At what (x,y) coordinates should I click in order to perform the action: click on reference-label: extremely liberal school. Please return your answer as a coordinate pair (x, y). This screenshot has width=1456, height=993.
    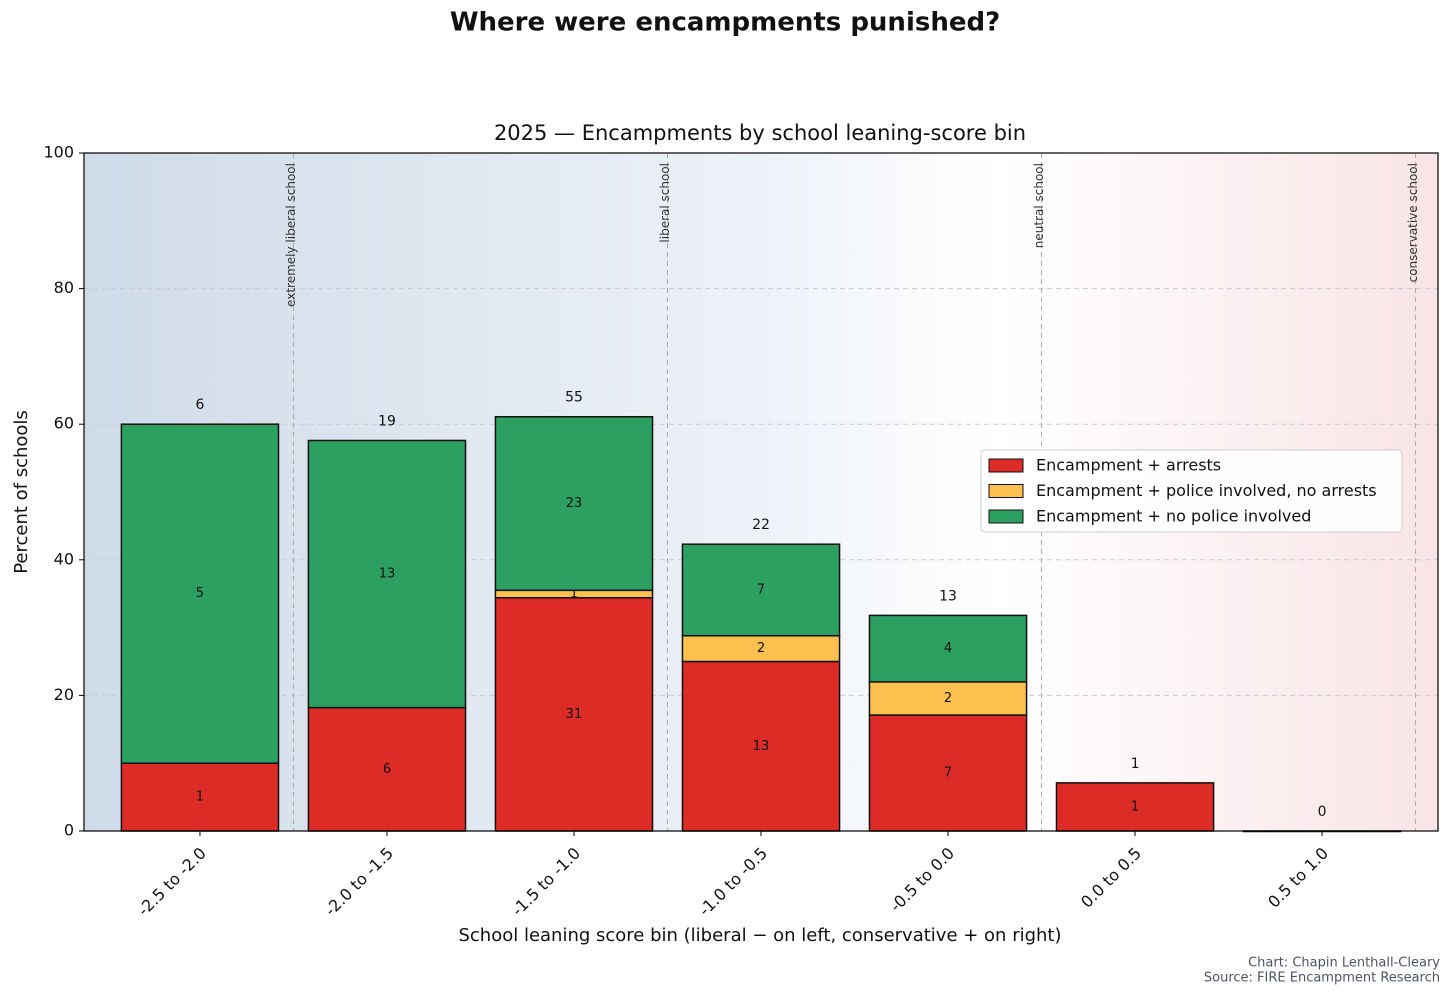
    Looking at the image, I should click on (291, 235).